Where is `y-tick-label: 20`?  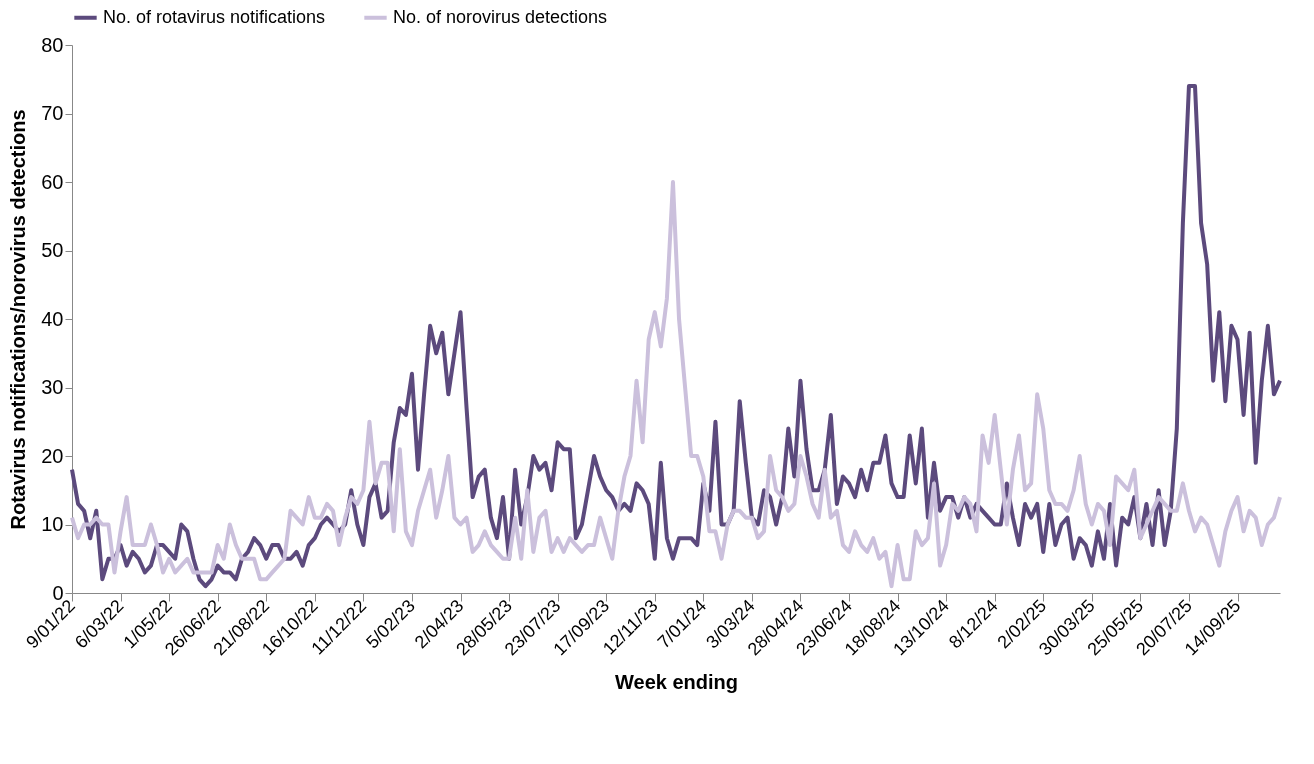
y-tick-label: 20 is located at coordinates (52, 455).